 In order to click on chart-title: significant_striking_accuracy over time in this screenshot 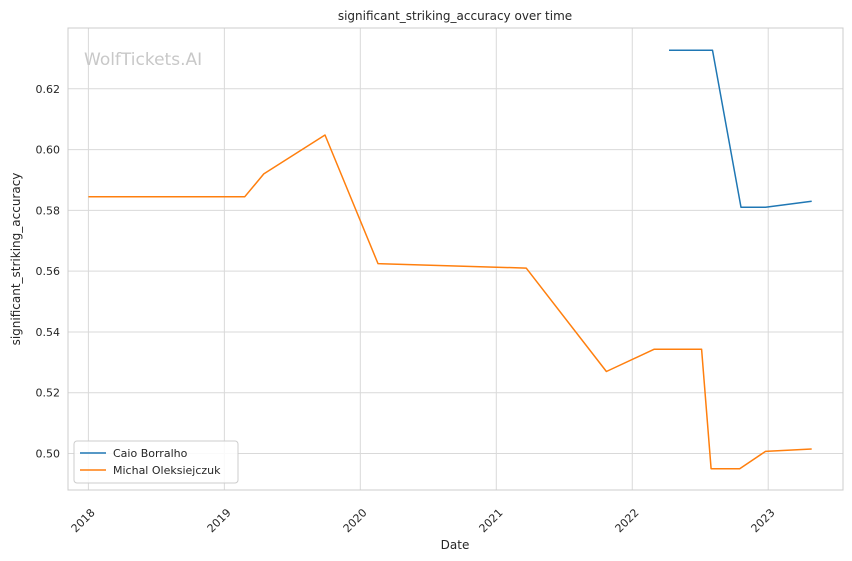, I will do `click(455, 16)`.